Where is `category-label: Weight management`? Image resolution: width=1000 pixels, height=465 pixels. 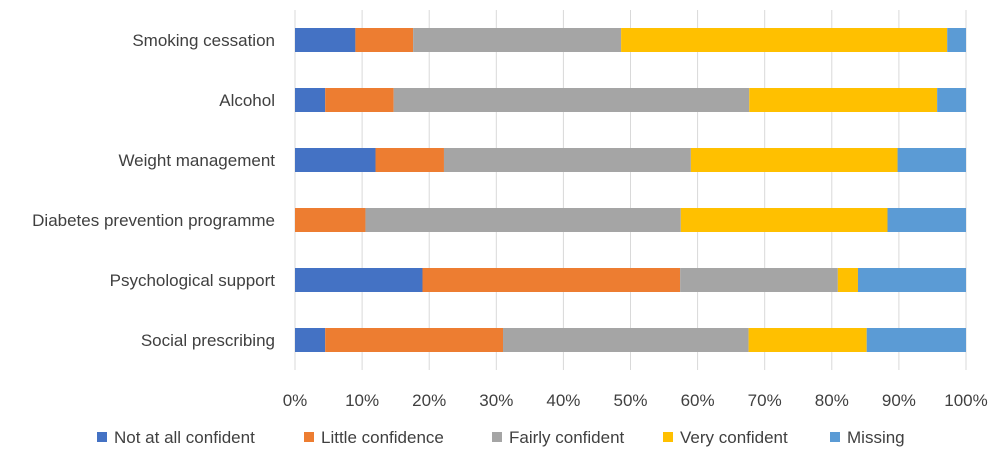
category-label: Weight management is located at coordinates (196, 160).